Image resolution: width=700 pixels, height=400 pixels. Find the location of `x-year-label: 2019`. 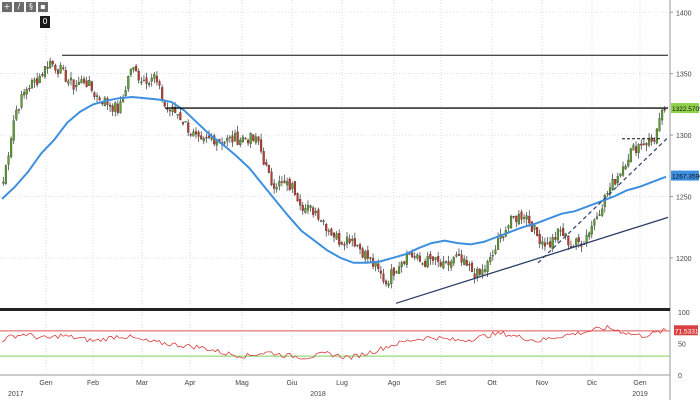

x-year-label: 2019 is located at coordinates (640, 394).